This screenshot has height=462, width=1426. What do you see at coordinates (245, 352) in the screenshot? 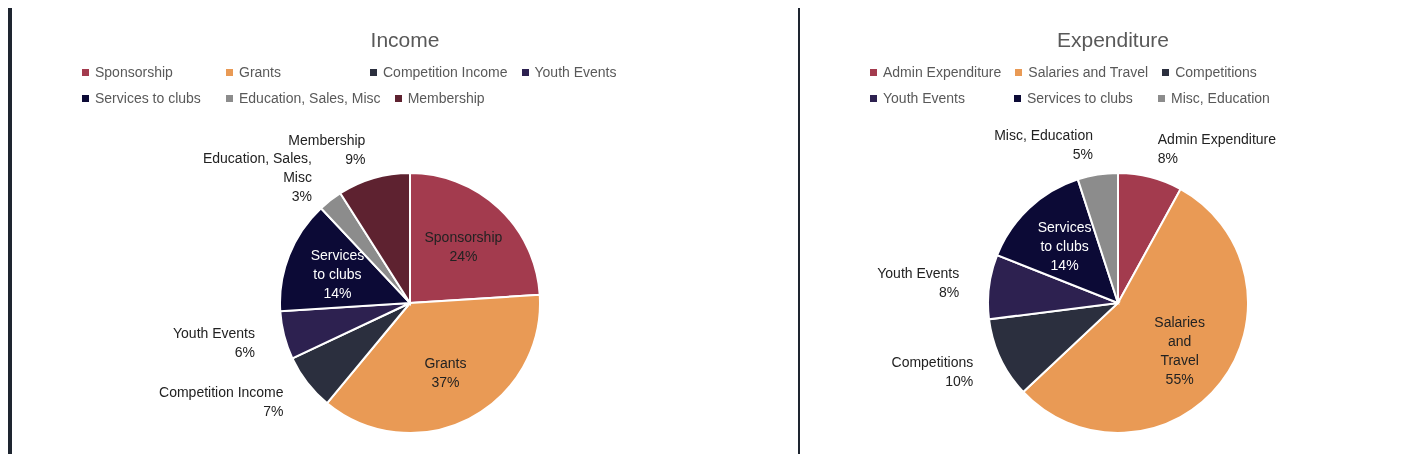
I see `data-label: 6%` at bounding box center [245, 352].